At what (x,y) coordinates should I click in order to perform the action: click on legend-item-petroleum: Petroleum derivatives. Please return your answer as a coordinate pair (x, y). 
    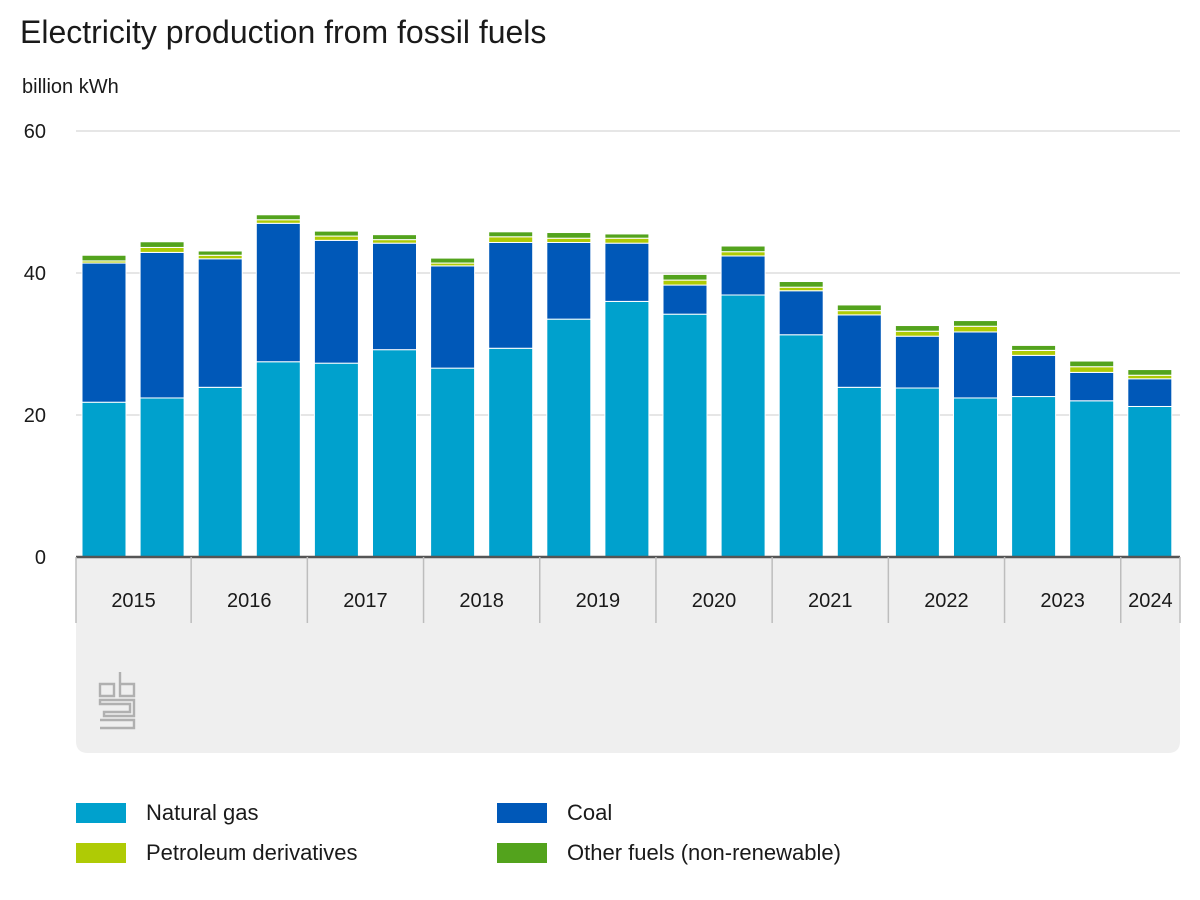
    Looking at the image, I should click on (217, 853).